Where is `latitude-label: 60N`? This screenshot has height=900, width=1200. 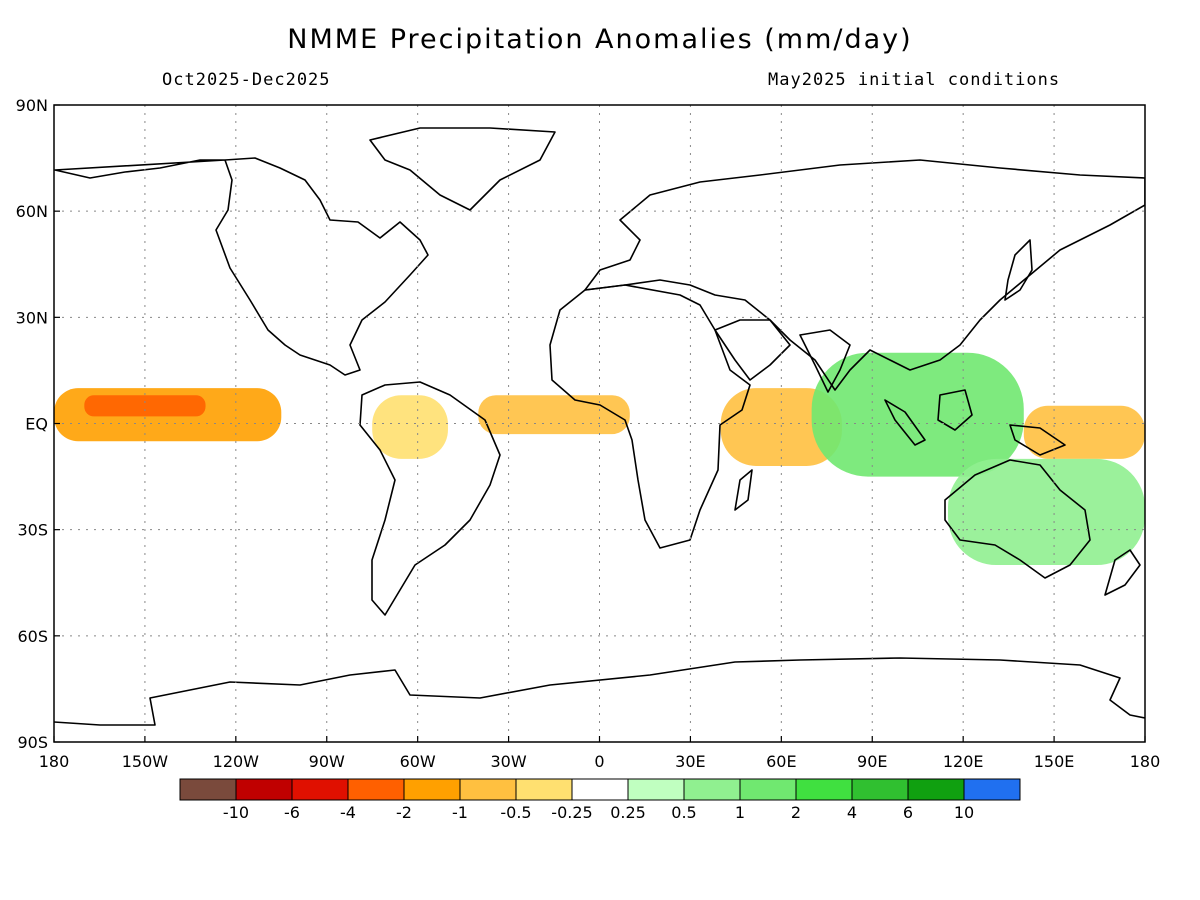
latitude-label: 60N is located at coordinates (32, 211).